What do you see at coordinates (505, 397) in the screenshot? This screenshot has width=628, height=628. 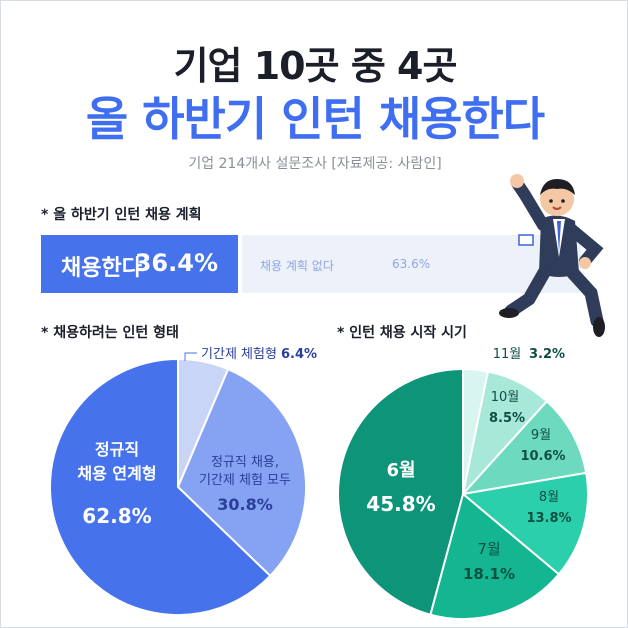 I see `pie-timing-label-4: 10월` at bounding box center [505, 397].